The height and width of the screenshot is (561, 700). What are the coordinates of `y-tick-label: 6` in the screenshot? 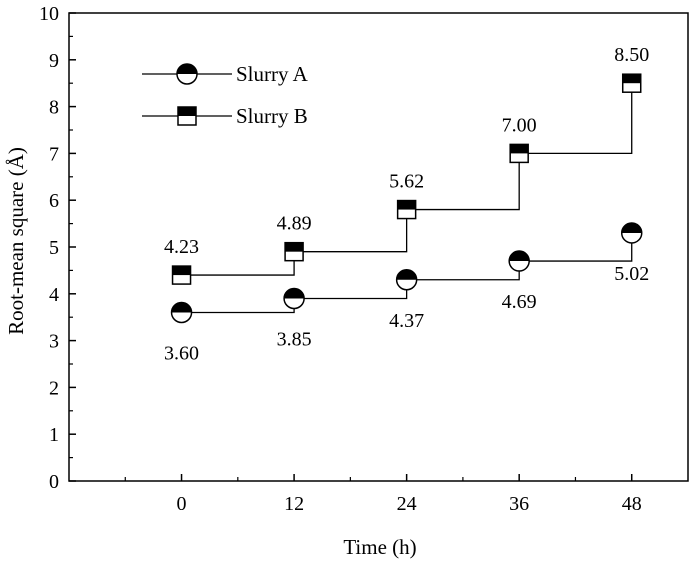 It's located at (54, 201).